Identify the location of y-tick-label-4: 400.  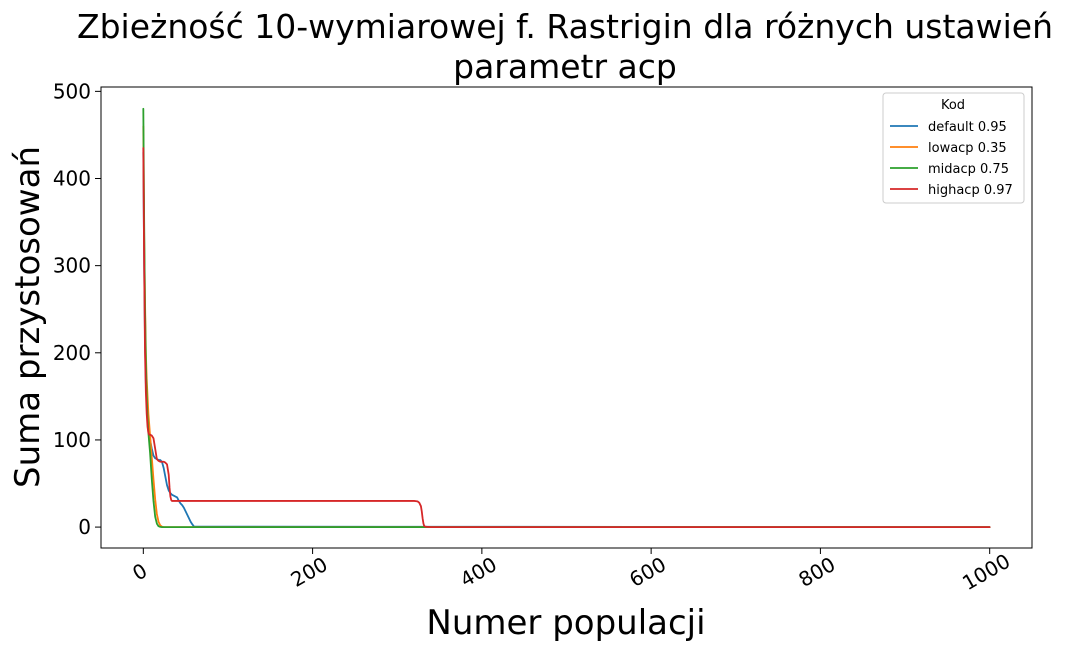
(72, 179).